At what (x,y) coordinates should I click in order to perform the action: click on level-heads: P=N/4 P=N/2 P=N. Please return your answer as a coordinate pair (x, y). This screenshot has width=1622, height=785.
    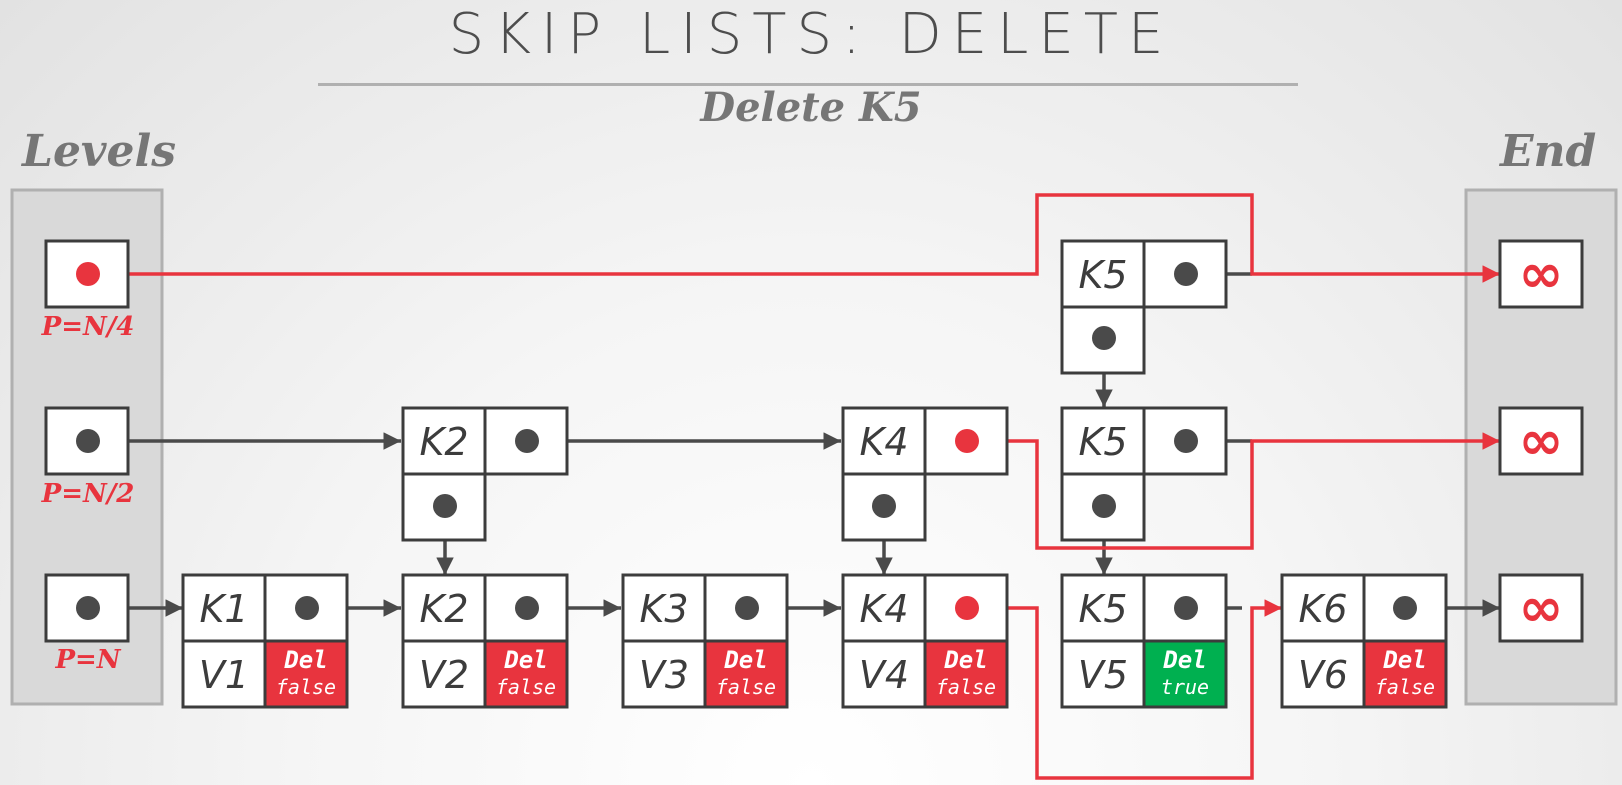
    Looking at the image, I should click on (88, 457).